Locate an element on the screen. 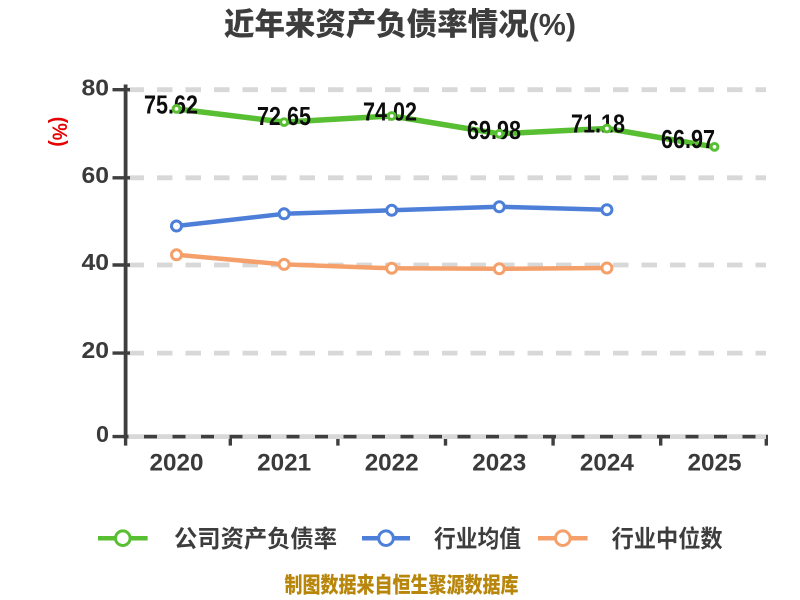 This screenshot has width=800, height=600. svg-text: 2022 is located at coordinates (392, 463).